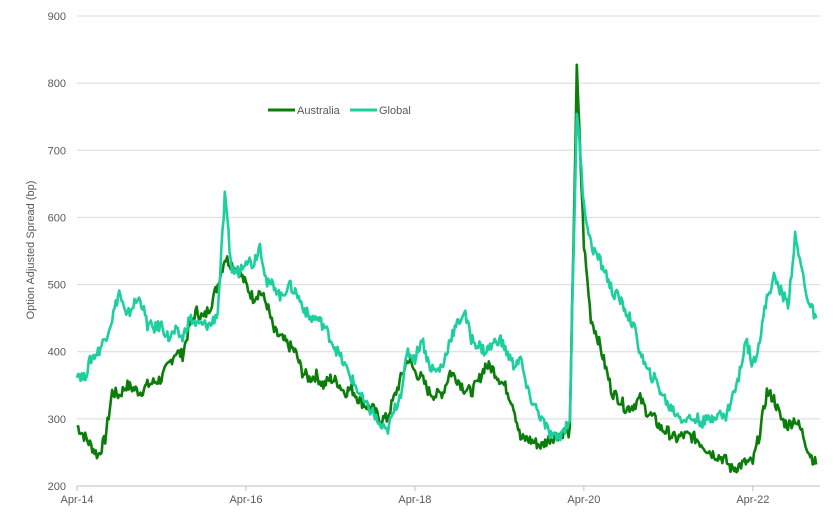 This screenshot has height=527, width=834. I want to click on y-tick-label: 300, so click(57, 420).